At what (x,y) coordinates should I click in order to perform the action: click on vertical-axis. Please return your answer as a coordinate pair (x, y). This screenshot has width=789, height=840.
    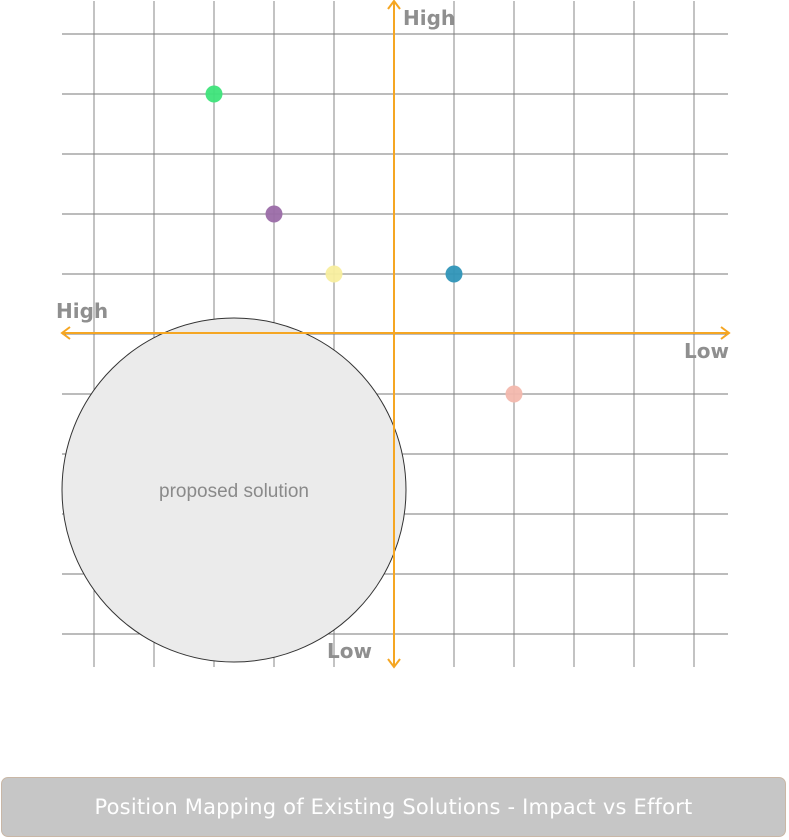
    Looking at the image, I should click on (394, 334).